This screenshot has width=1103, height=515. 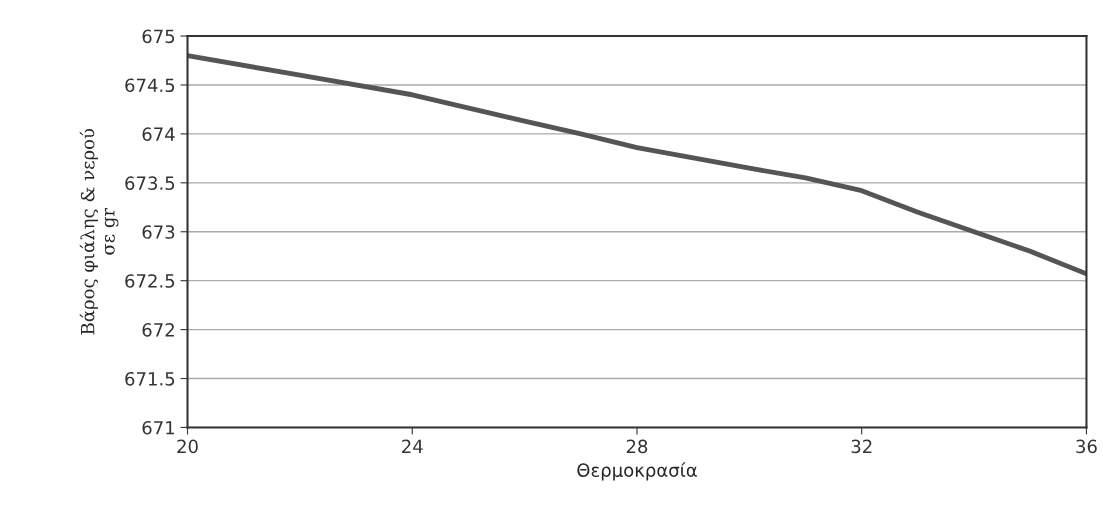 What do you see at coordinates (861, 446) in the screenshot?
I see `x-tick-label: 32` at bounding box center [861, 446].